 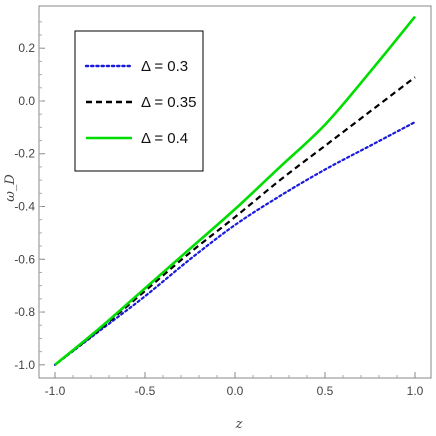 What do you see at coordinates (24, 259) in the screenshot?
I see `y-tick-label: -0.6` at bounding box center [24, 259].